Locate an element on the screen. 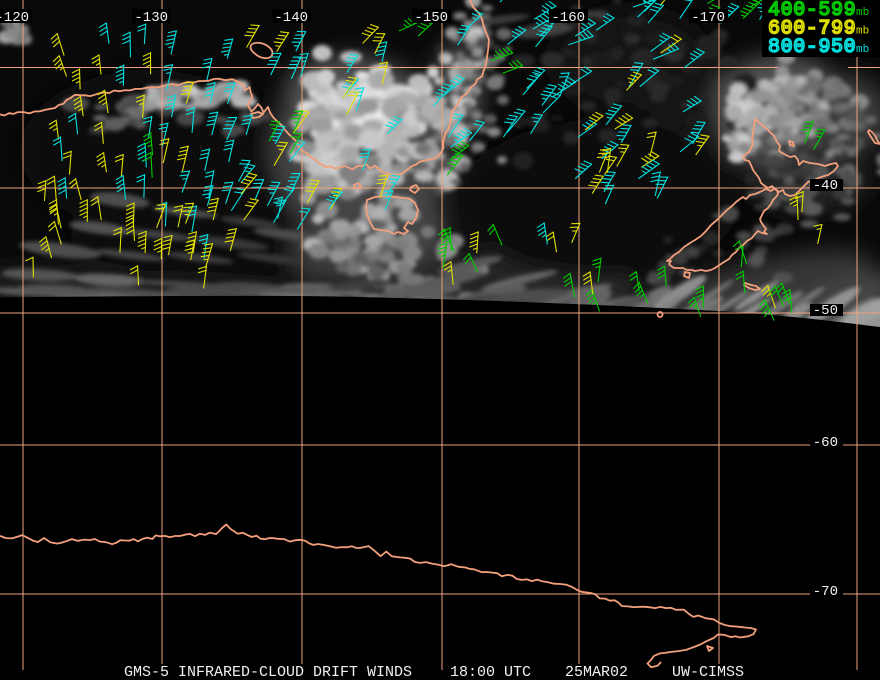 This screenshot has height=680, width=880. svg-text: 400-599 is located at coordinates (812, 11).